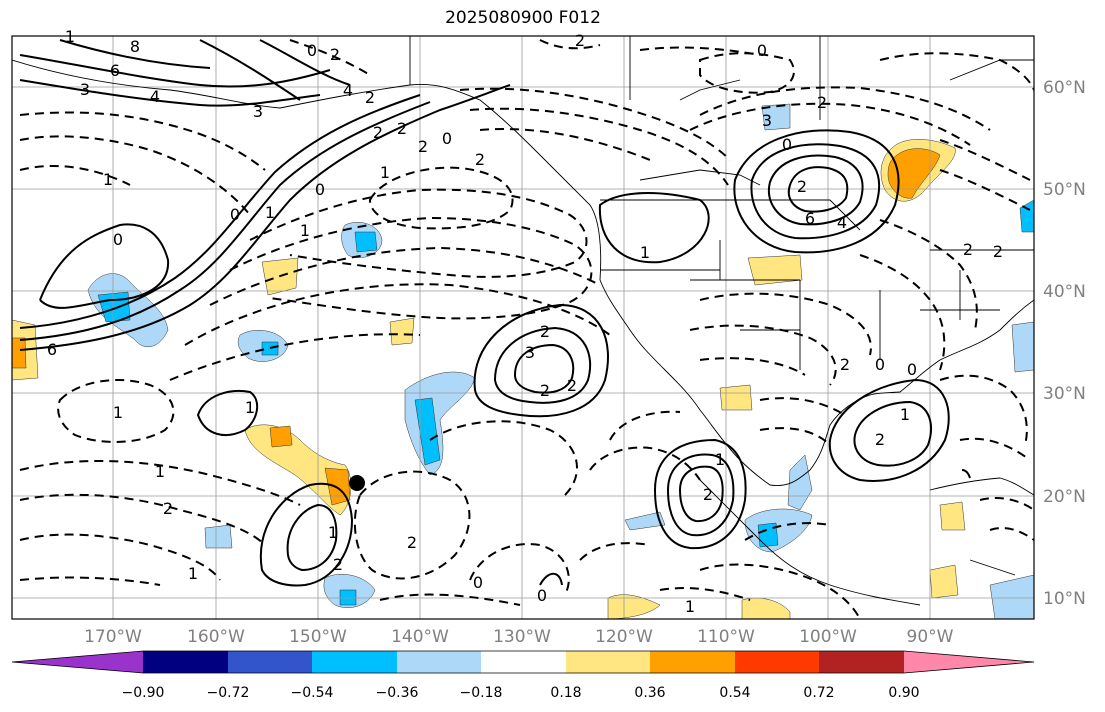  What do you see at coordinates (143, 693) in the screenshot?
I see `colorbar-tick: −0.90` at bounding box center [143, 693].